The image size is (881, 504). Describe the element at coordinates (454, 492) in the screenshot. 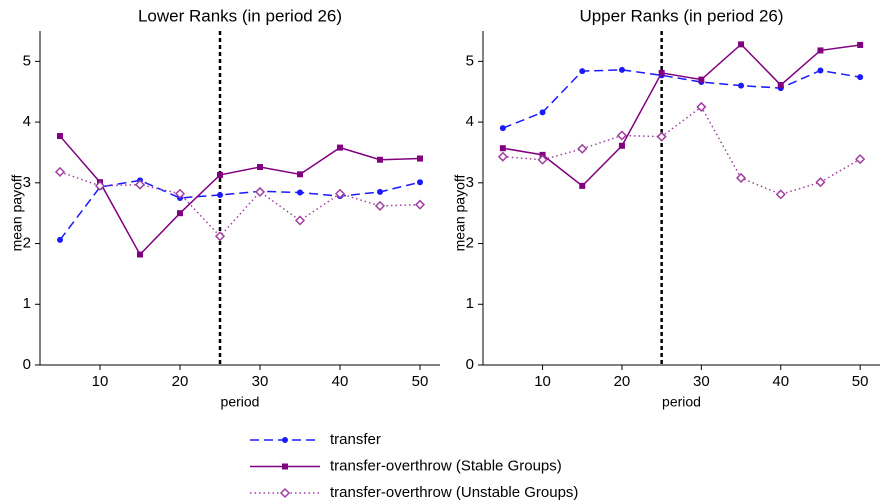

I see `legend-label: transfer-overthrow (Unstable Groups)` at that location.